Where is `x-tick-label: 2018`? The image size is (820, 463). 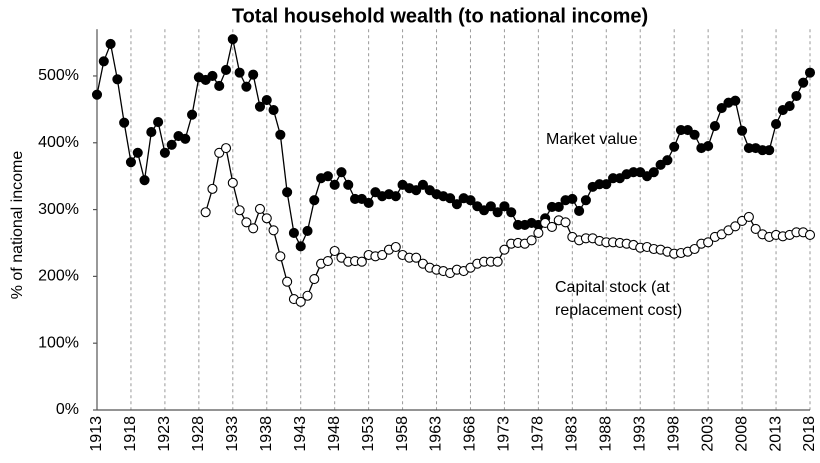
x-tick-label: 2018 is located at coordinates (809, 434).